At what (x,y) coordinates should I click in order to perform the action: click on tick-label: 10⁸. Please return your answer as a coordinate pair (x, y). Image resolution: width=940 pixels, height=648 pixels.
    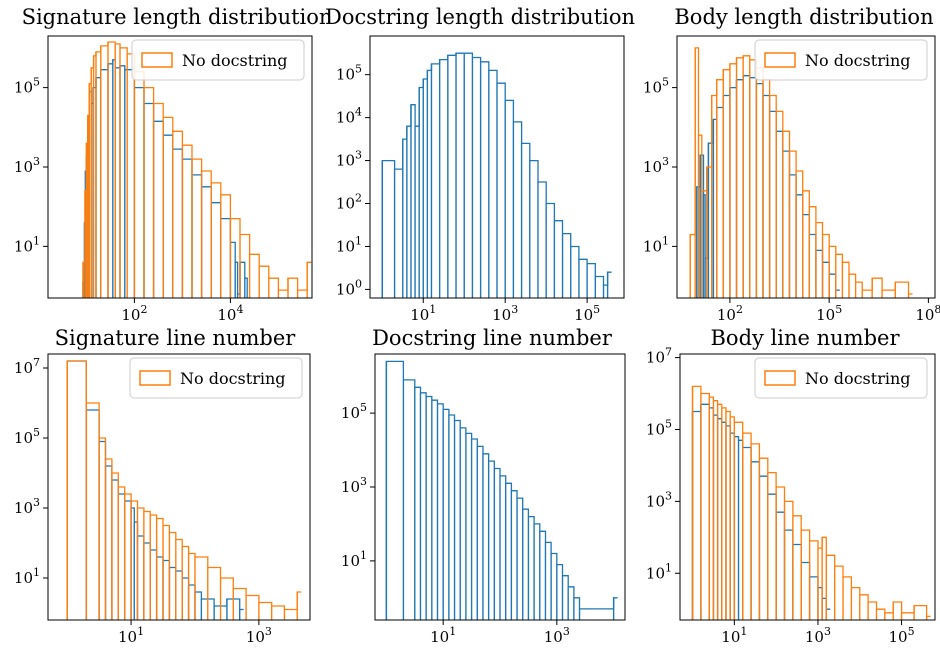
    Looking at the image, I should click on (927, 313).